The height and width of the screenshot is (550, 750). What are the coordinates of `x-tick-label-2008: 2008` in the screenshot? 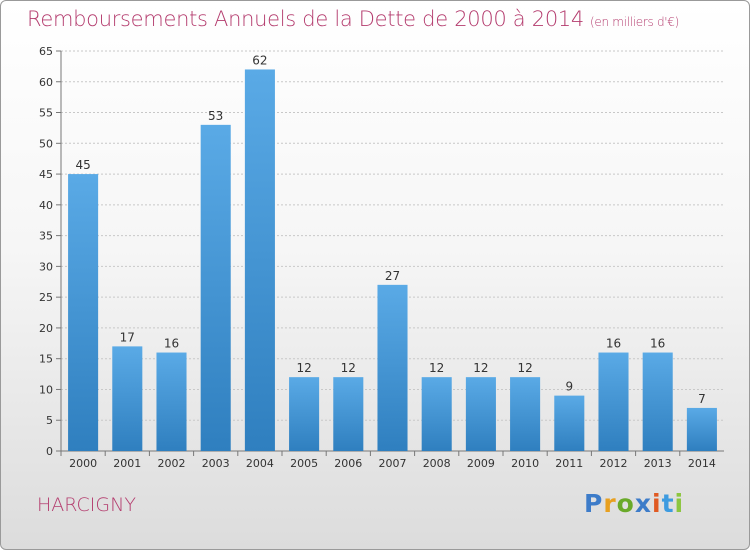 It's located at (437, 463).